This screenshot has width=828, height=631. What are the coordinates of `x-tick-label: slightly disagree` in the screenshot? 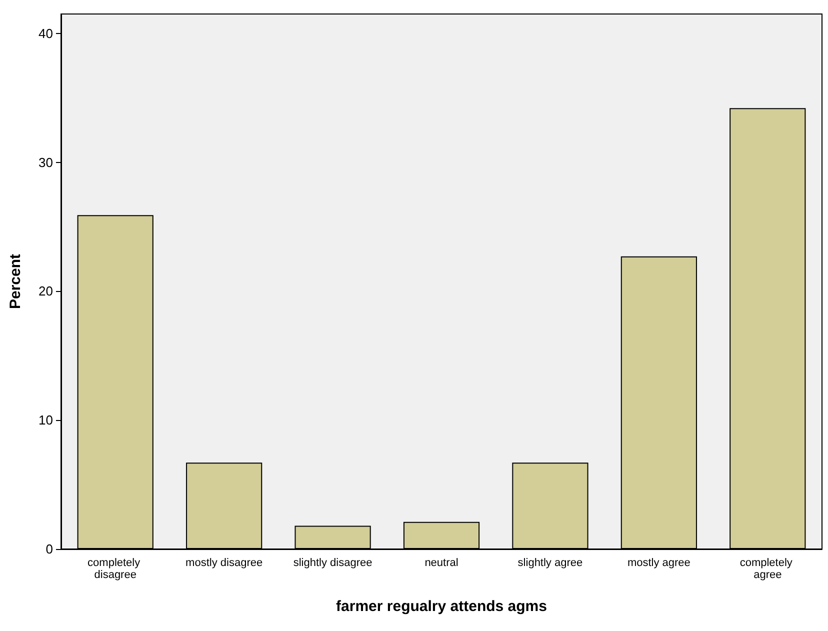 It's located at (332, 563).